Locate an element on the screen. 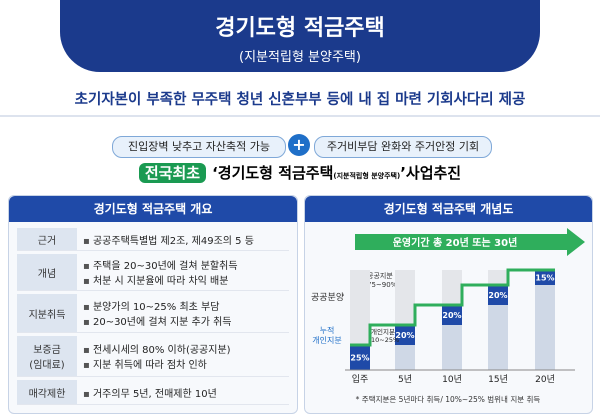 Image resolution: width=600 pixels, height=416 pixels. public-share: 공공지분 is located at coordinates (380, 275).